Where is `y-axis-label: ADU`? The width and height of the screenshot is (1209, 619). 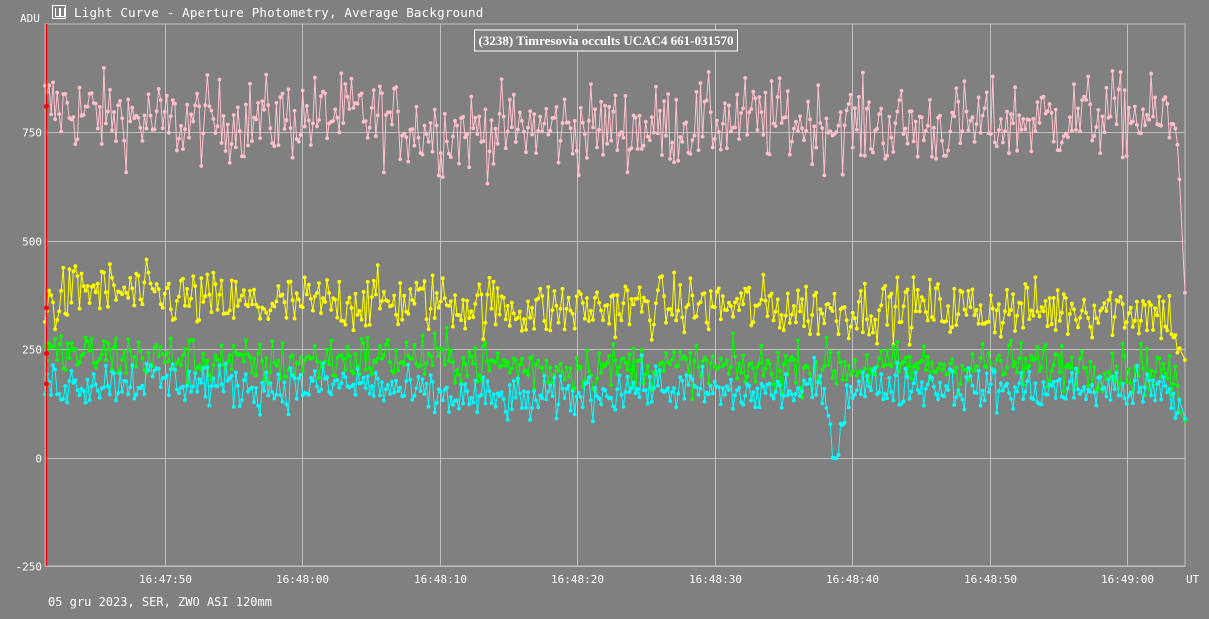 y-axis-label: ADU is located at coordinates (30, 18).